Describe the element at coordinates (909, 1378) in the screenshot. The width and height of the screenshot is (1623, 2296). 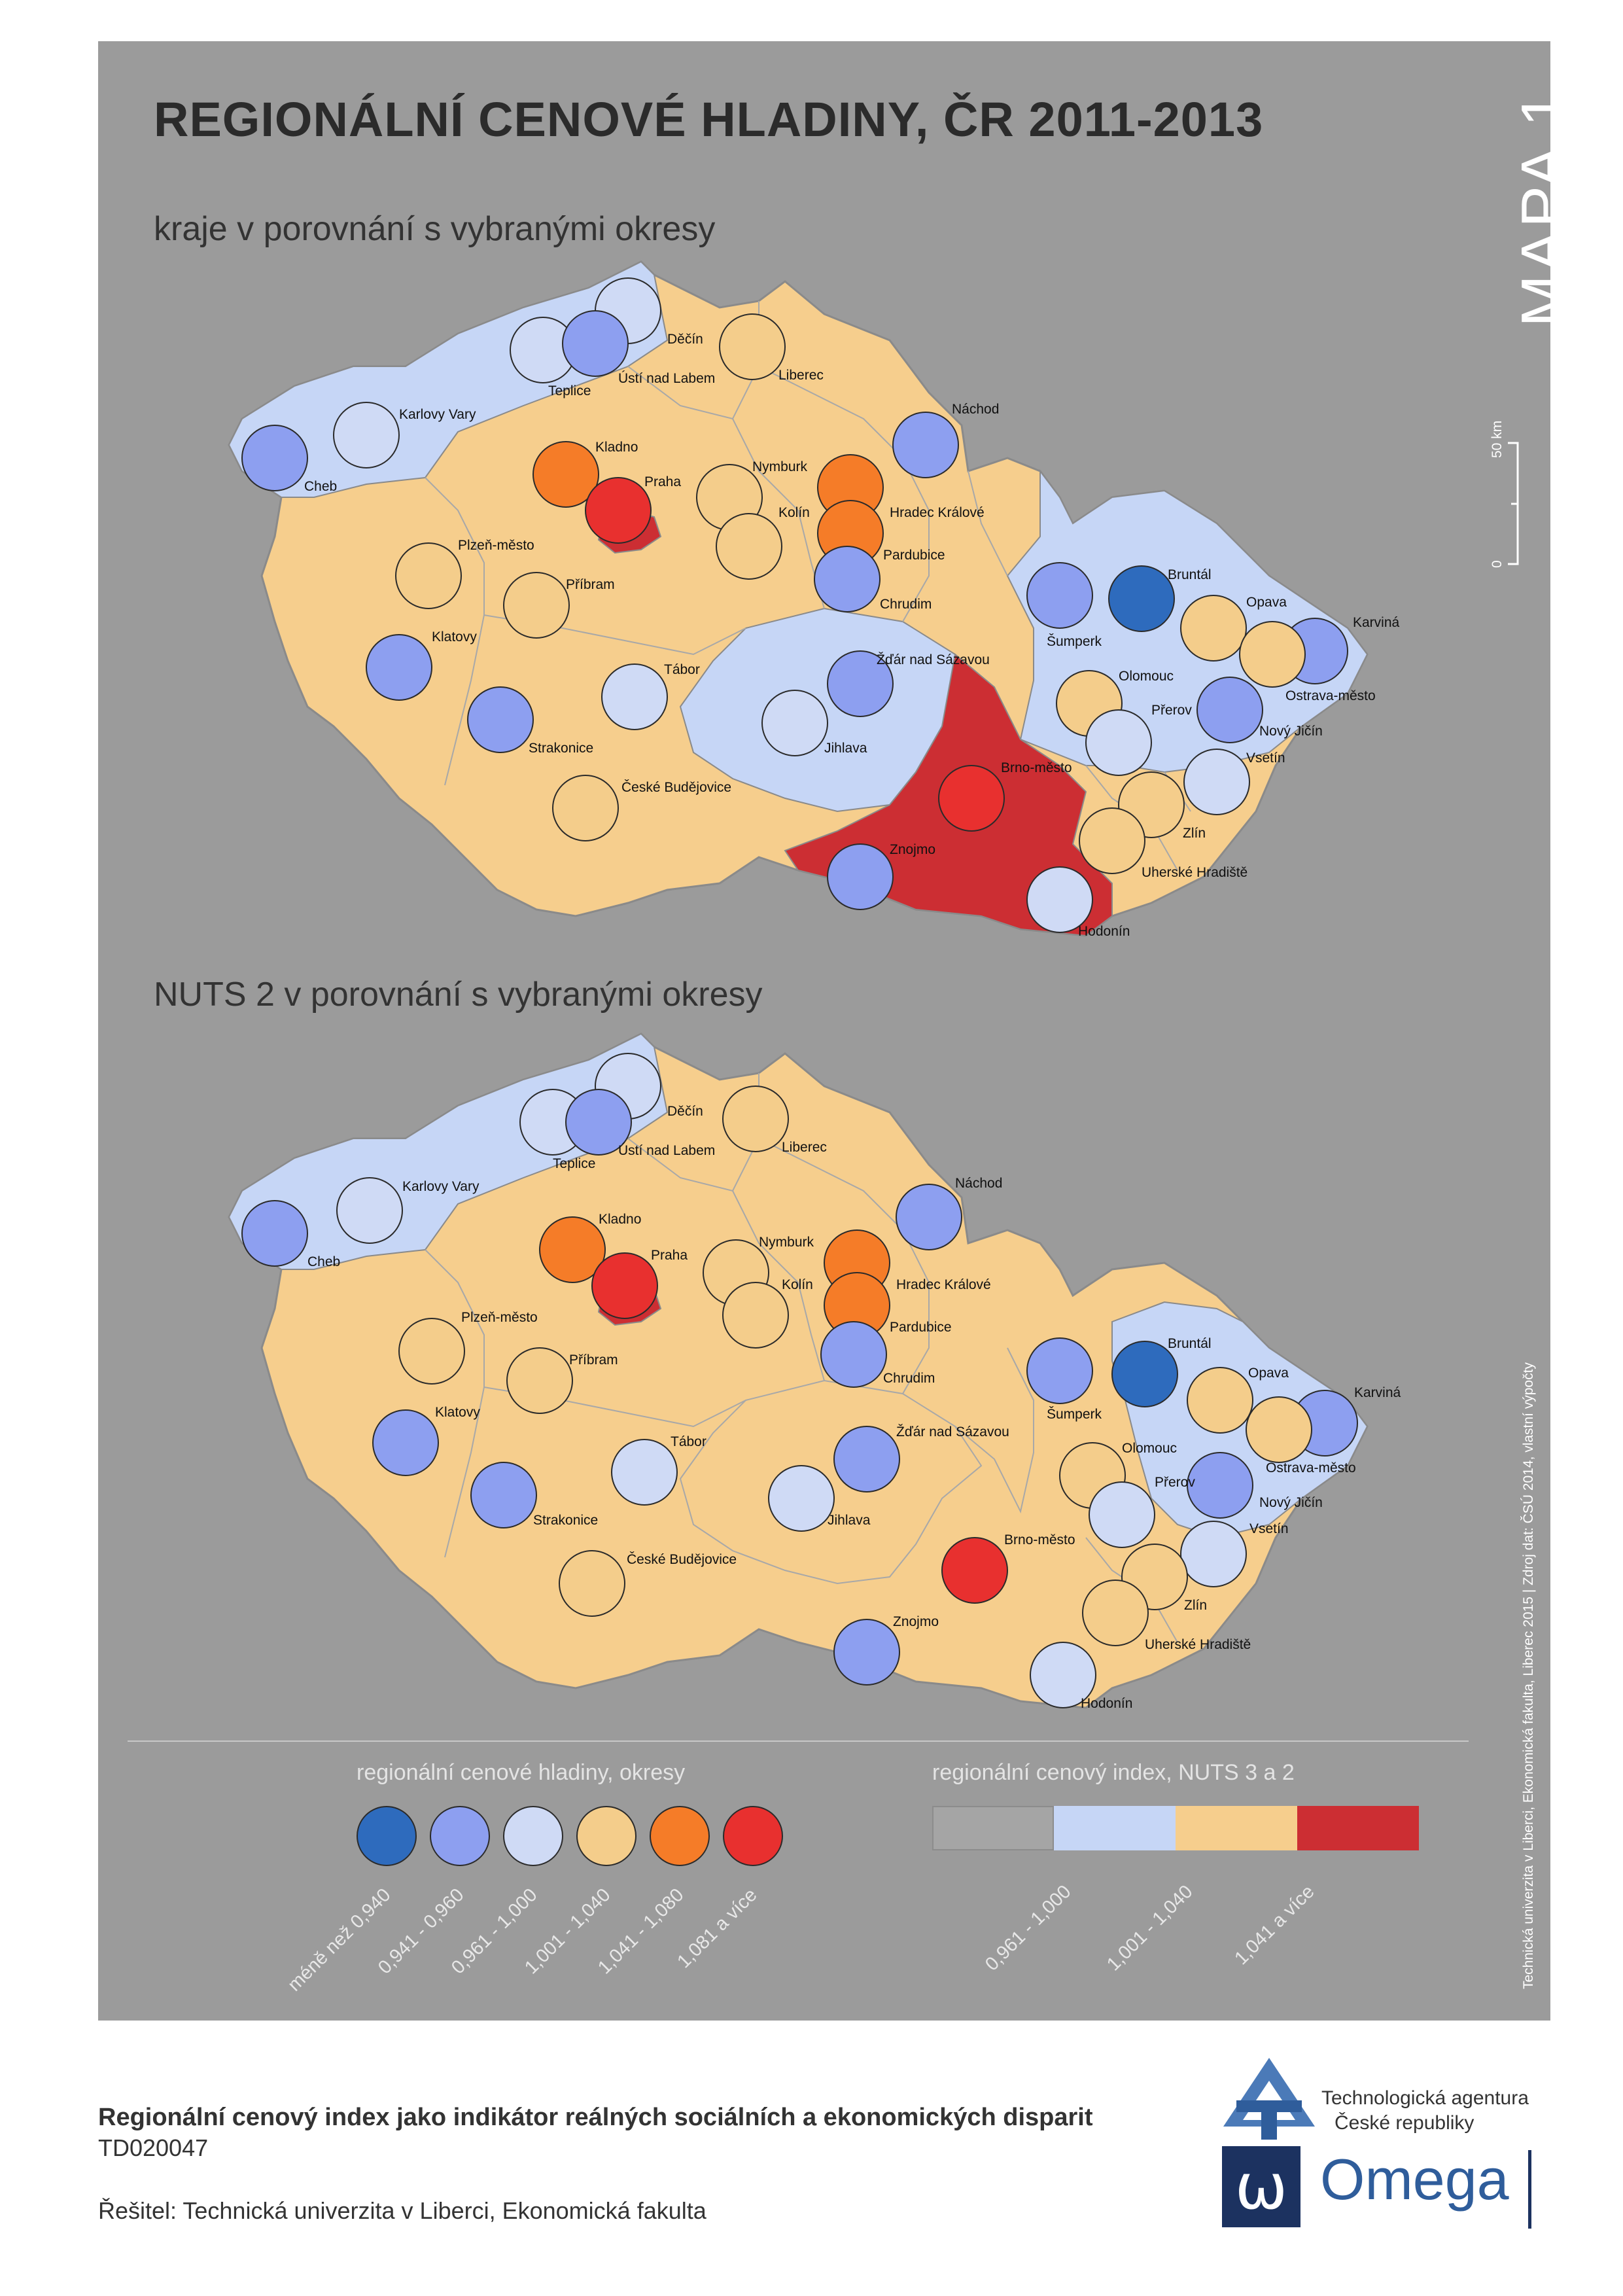
I see `label-chrudim-2: Chrudim` at that location.